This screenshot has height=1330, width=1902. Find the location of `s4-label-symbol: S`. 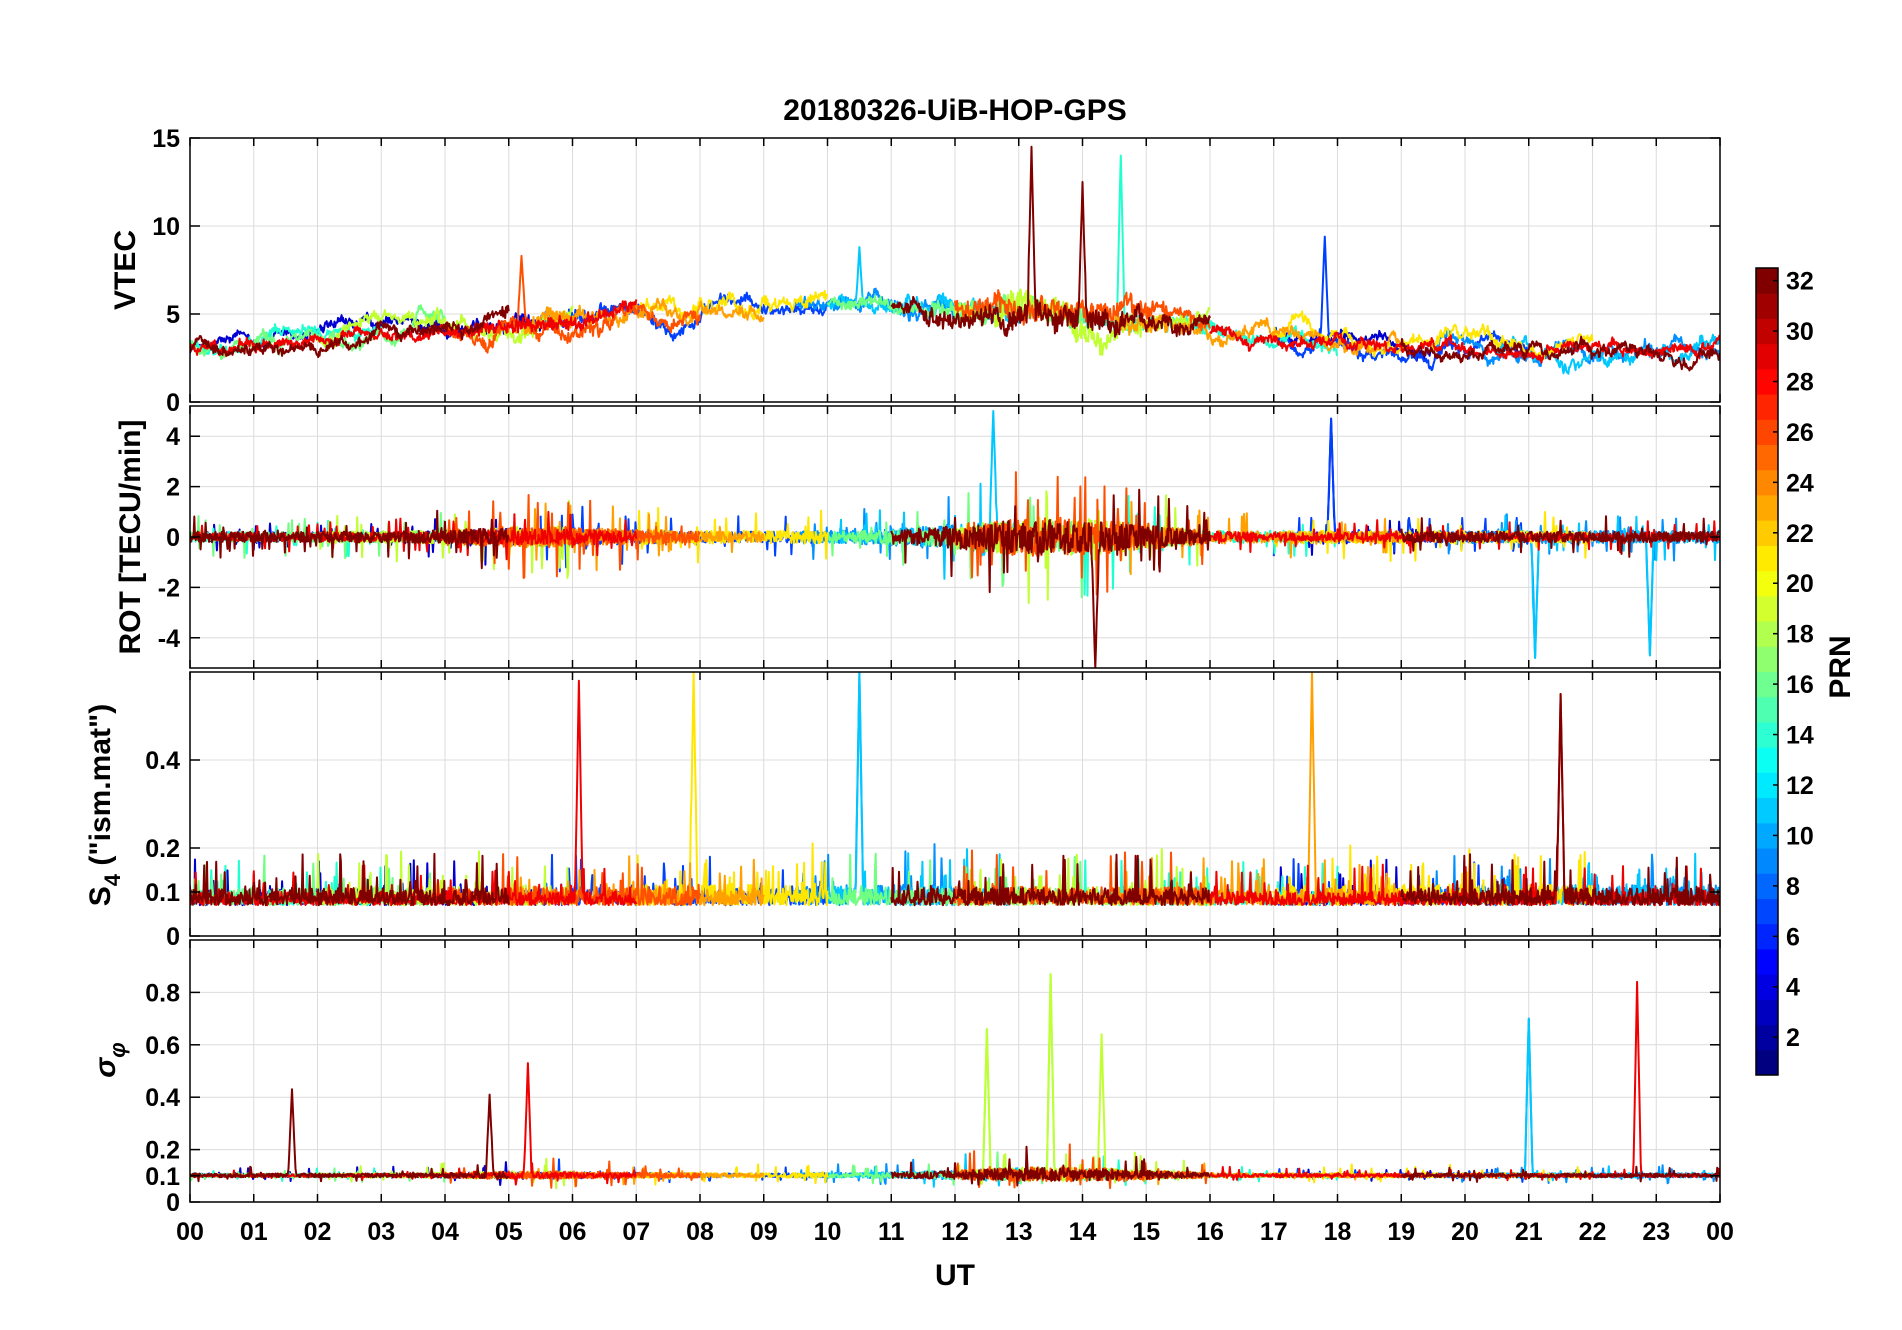

s4-label-symbol: S is located at coordinates (100, 896).